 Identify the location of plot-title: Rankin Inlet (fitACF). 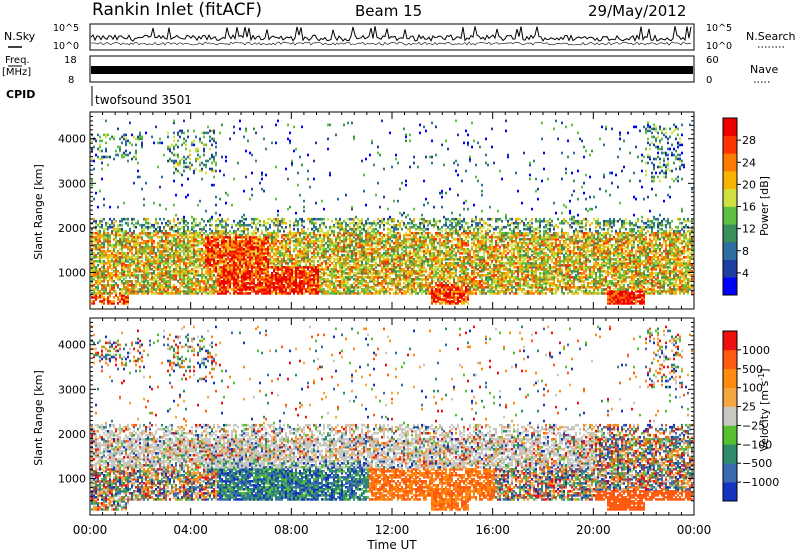
(177, 10).